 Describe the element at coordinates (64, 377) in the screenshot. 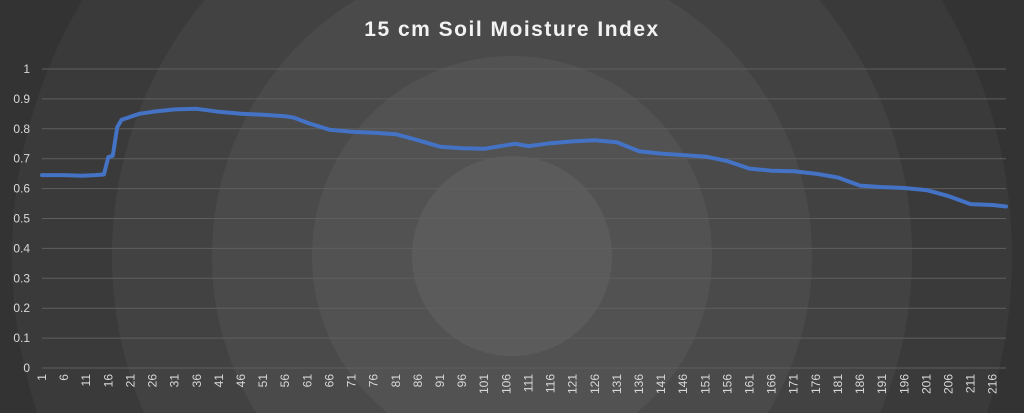

I see `x-tick-label: 6` at that location.